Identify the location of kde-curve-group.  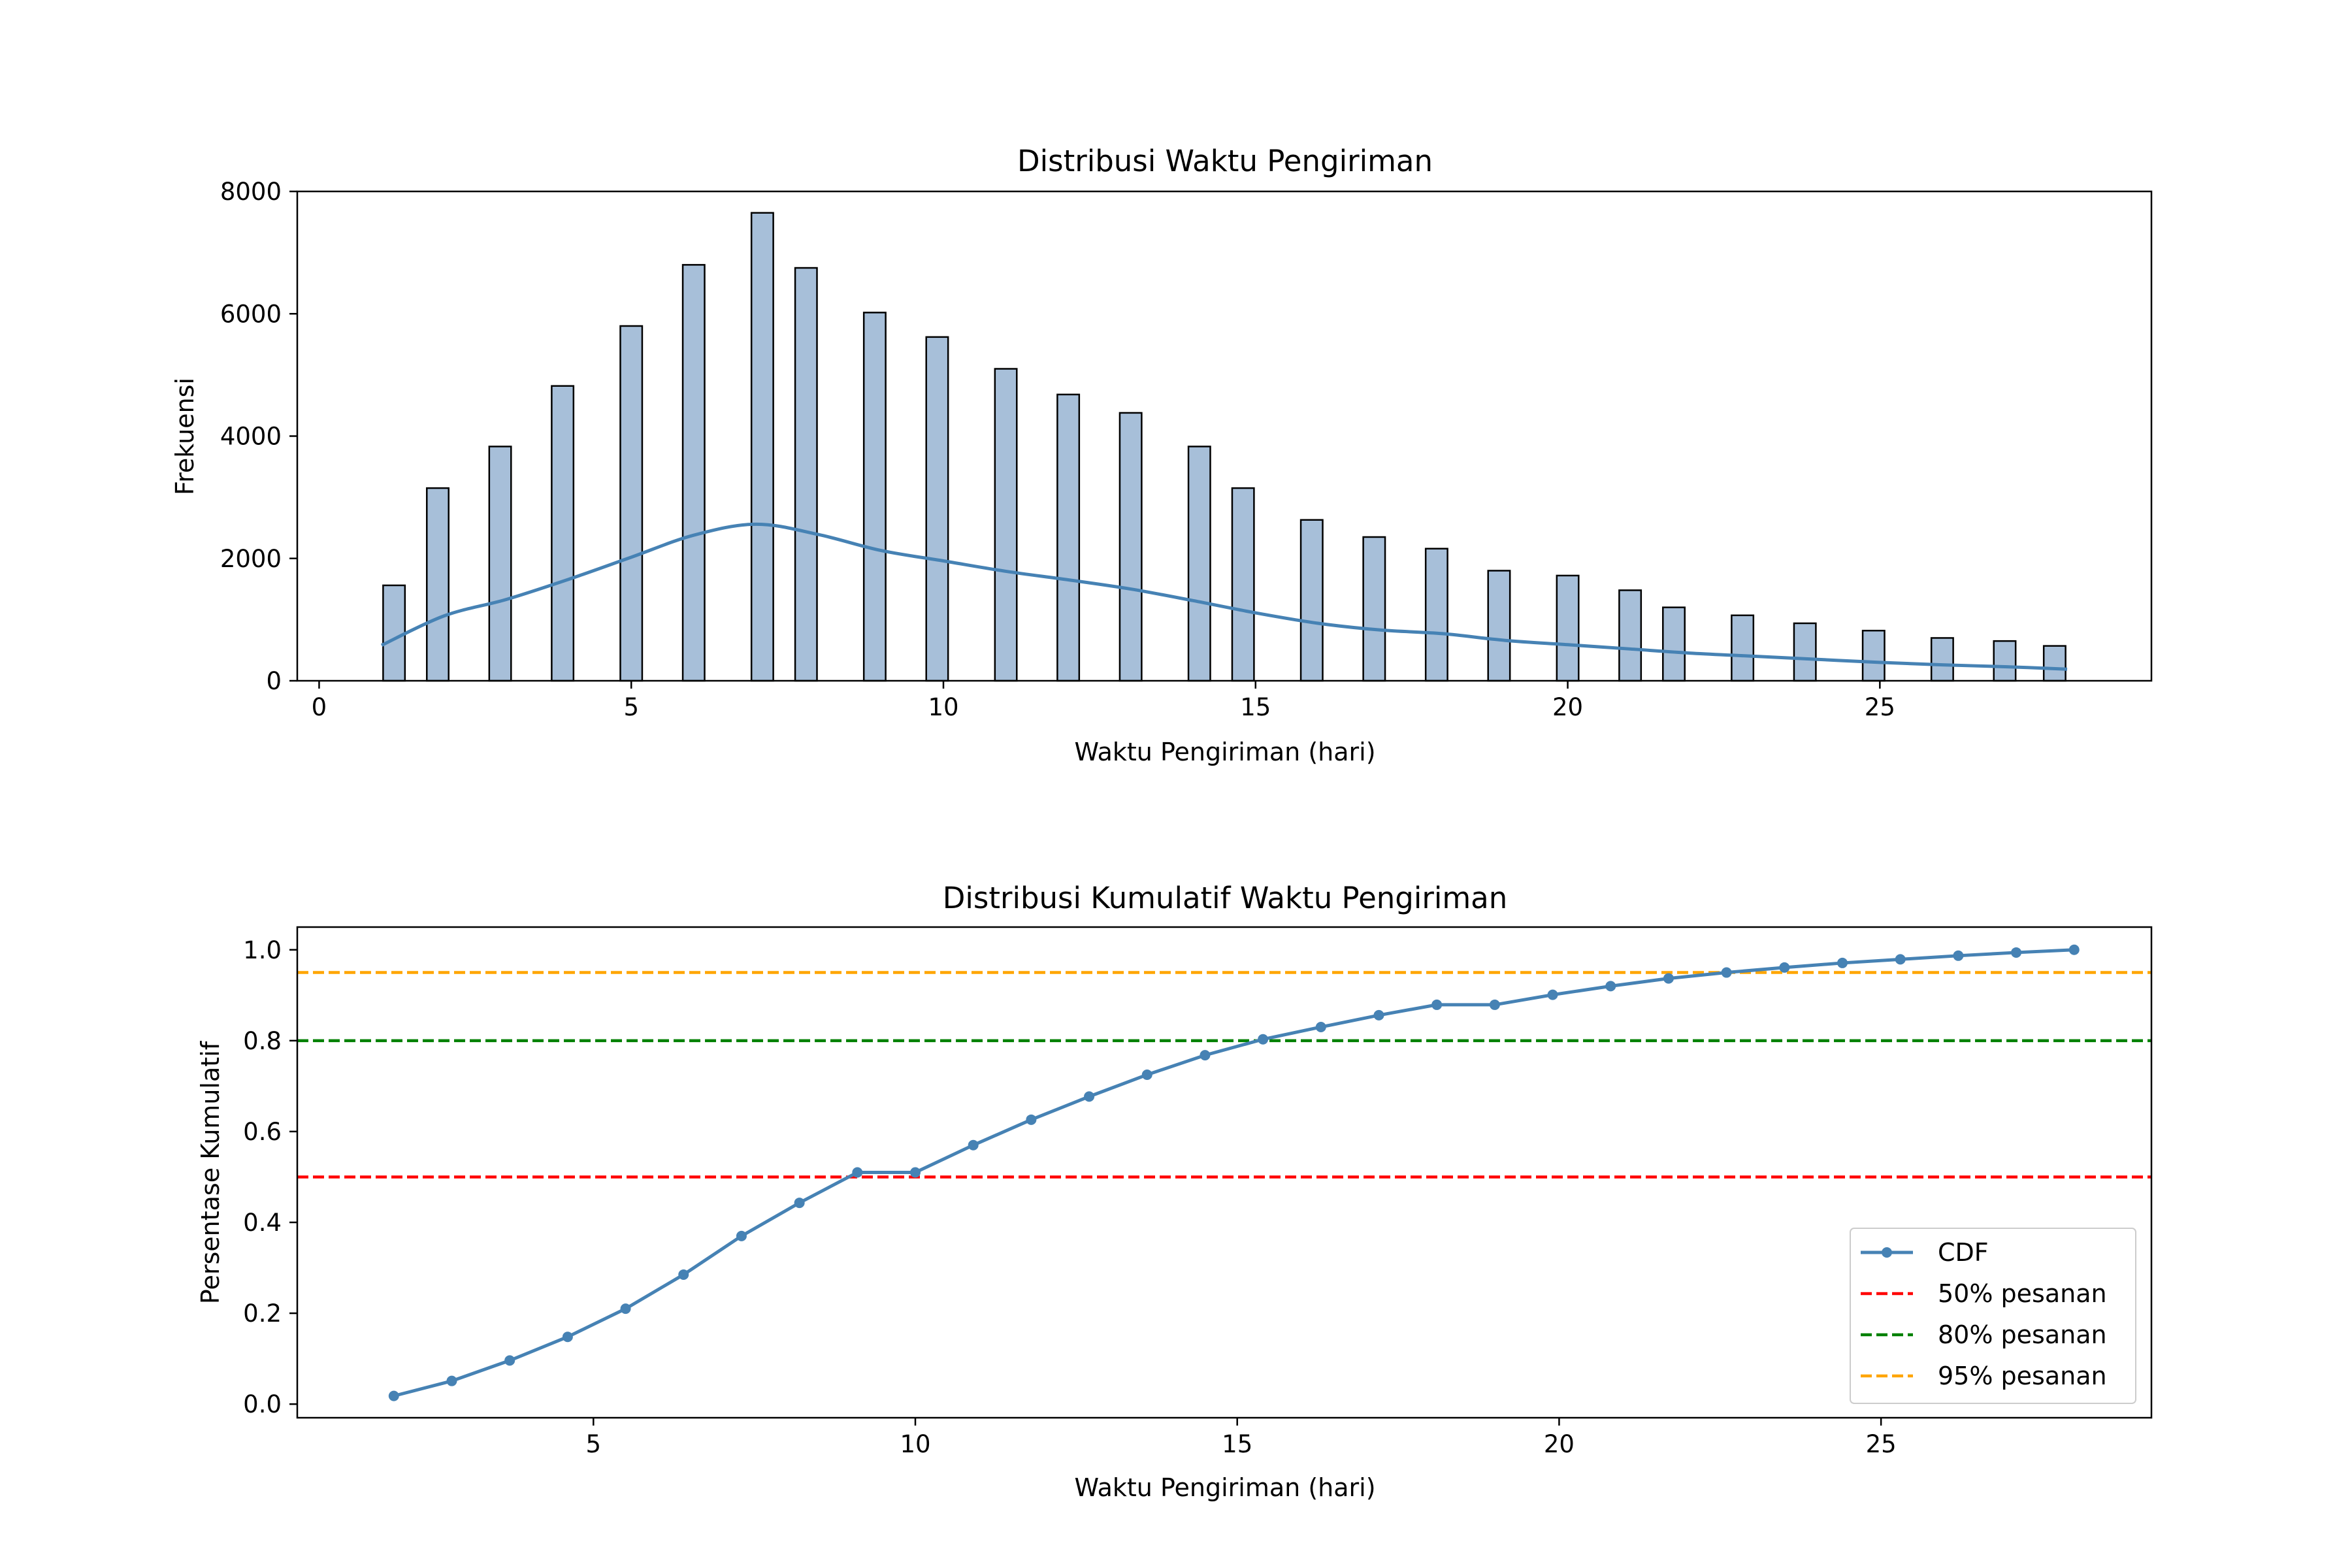
(1224, 596).